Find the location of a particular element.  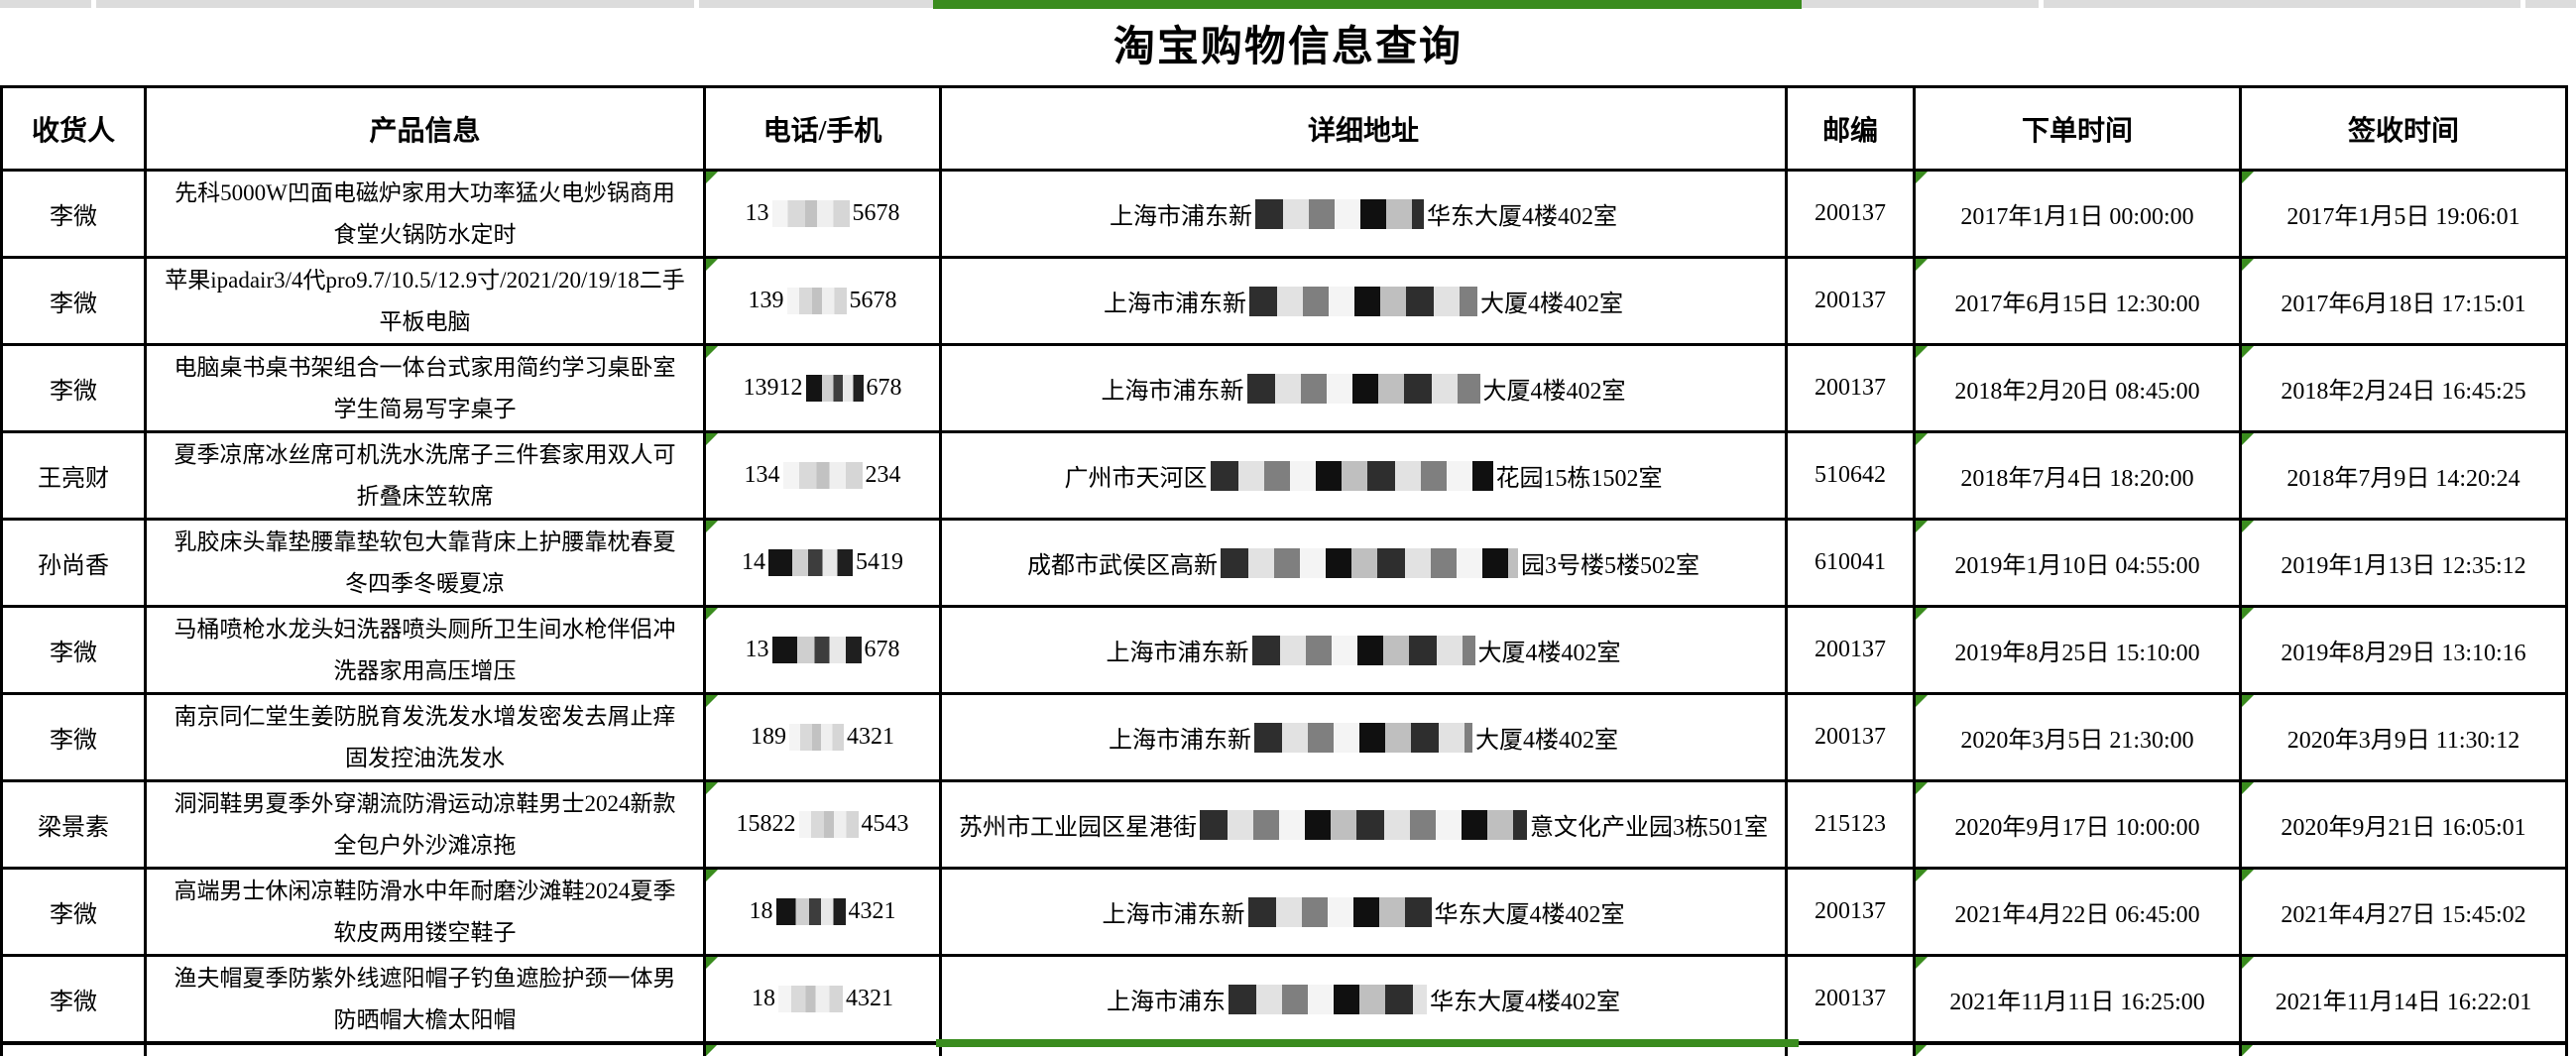

recipient-text: 李微 is located at coordinates (74, 741).